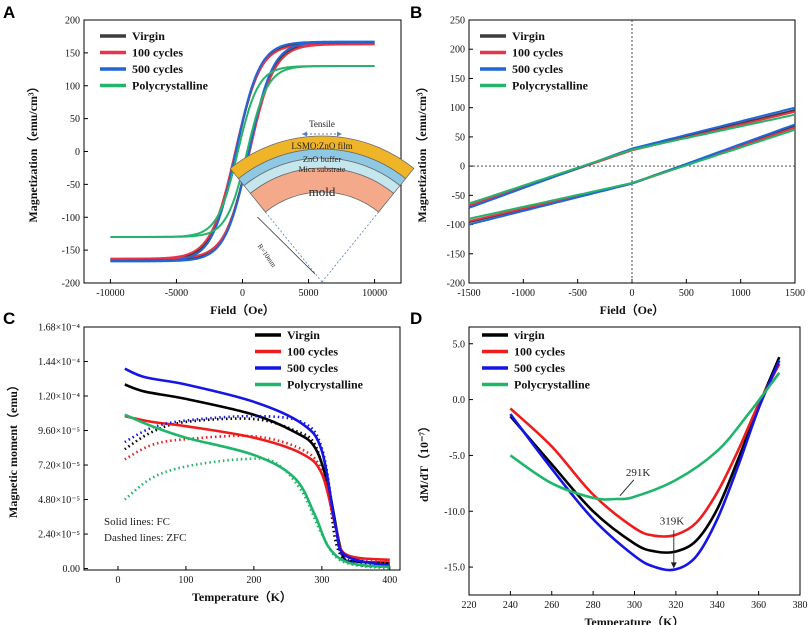 Image resolution: width=809 pixels, height=625 pixels. What do you see at coordinates (672, 521) in the screenshot?
I see `annotation-319k: 319K` at bounding box center [672, 521].